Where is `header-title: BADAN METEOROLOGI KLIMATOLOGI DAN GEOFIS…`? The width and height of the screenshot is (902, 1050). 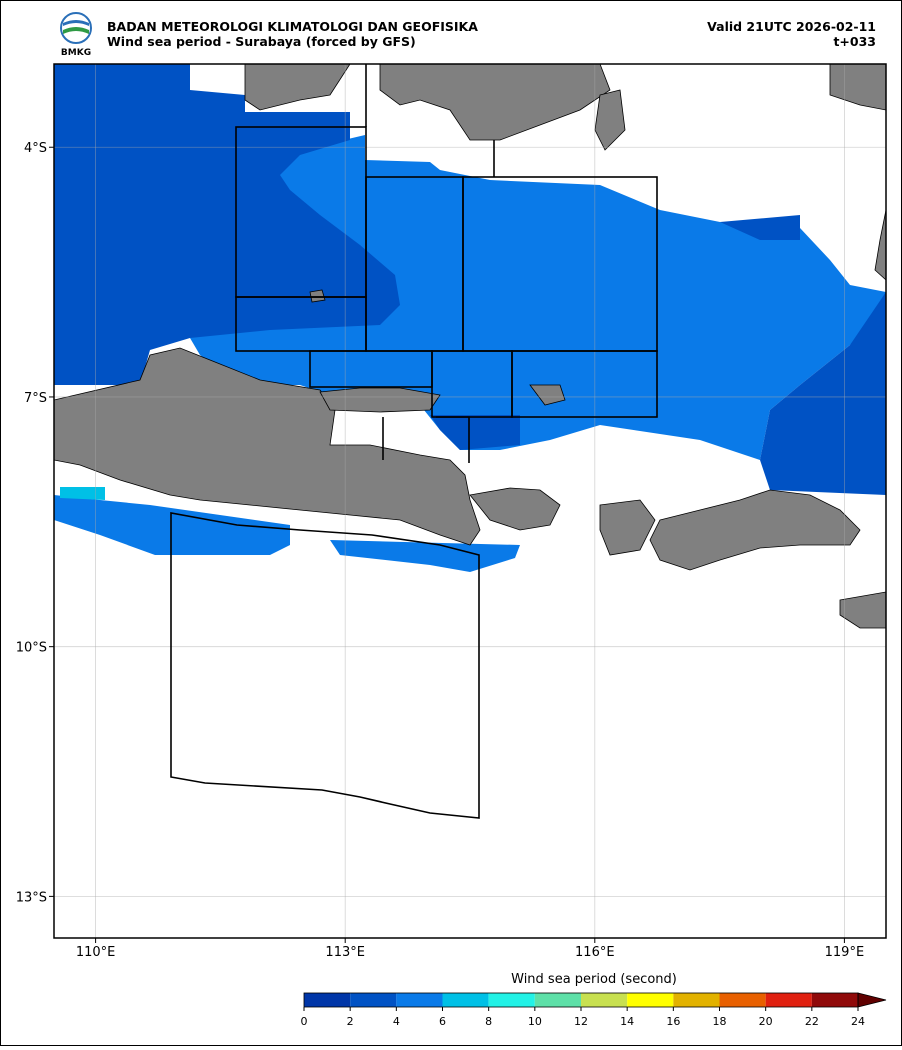
header-title: BADAN METEOROLOGI KLIMATOLOGI DAN GEOFIS… is located at coordinates (292, 26).